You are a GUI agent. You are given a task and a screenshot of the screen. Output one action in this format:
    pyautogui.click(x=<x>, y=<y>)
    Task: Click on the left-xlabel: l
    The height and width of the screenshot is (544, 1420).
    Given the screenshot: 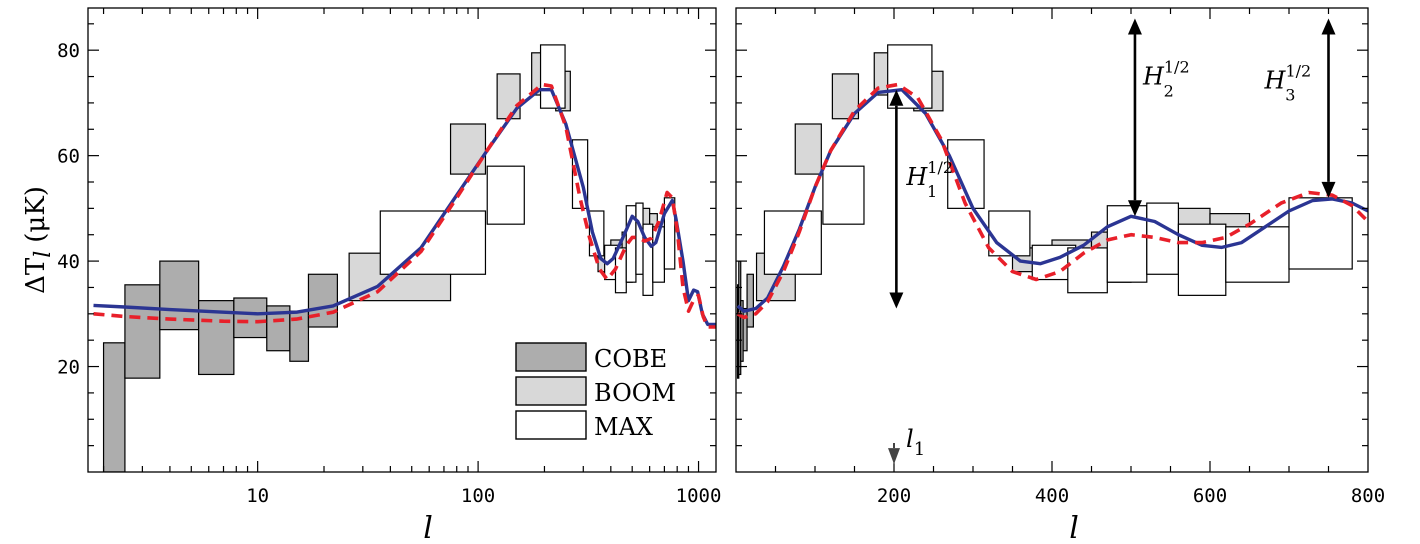 What is the action you would take?
    pyautogui.click(x=428, y=527)
    